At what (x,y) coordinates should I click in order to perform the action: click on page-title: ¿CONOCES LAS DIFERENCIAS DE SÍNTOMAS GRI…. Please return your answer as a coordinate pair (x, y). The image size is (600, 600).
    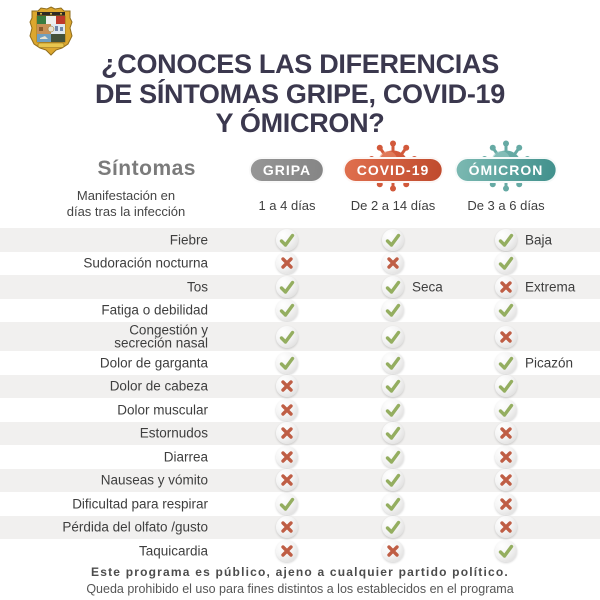
    Looking at the image, I should click on (300, 93).